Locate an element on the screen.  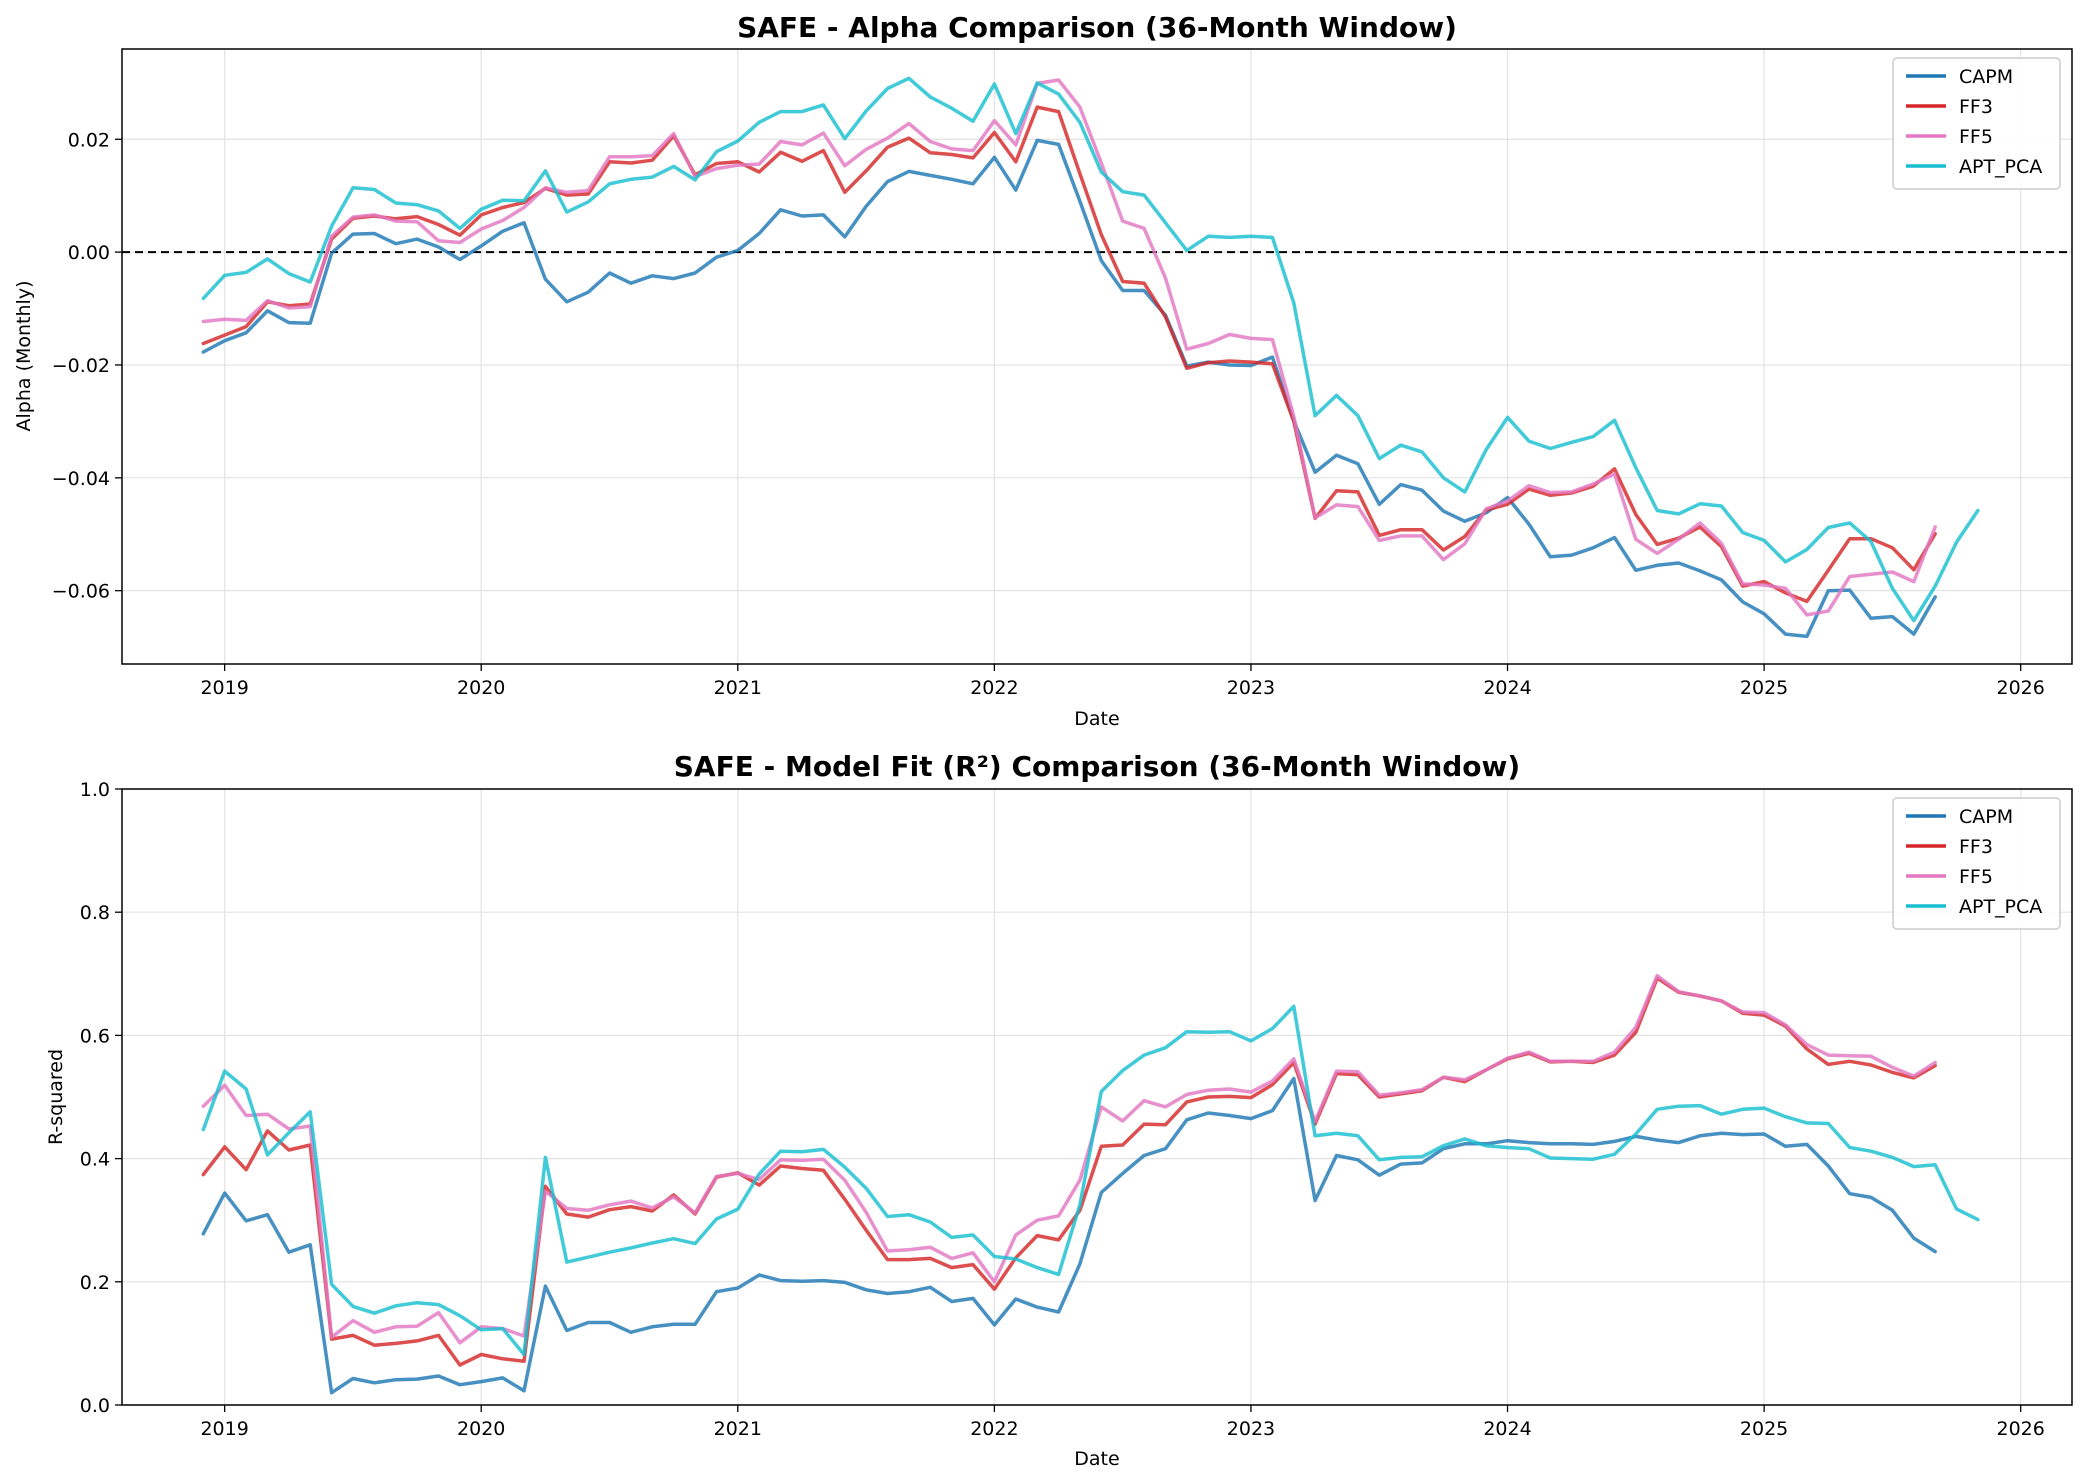
y-axis-label: R-squared is located at coordinates (56, 1097).